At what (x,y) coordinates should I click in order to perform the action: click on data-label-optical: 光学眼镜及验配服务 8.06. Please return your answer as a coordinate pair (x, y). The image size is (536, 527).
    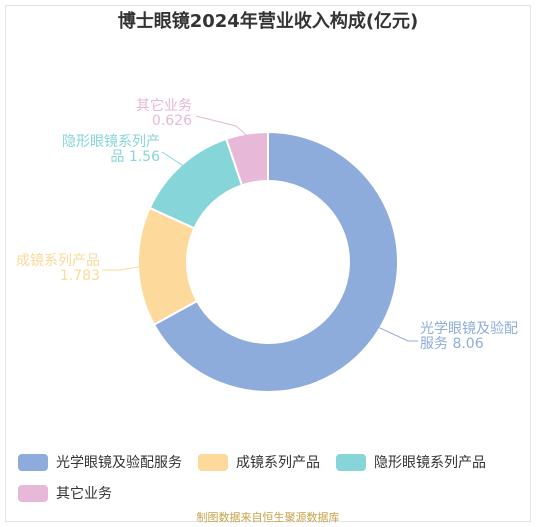
    Looking at the image, I should click on (469, 336).